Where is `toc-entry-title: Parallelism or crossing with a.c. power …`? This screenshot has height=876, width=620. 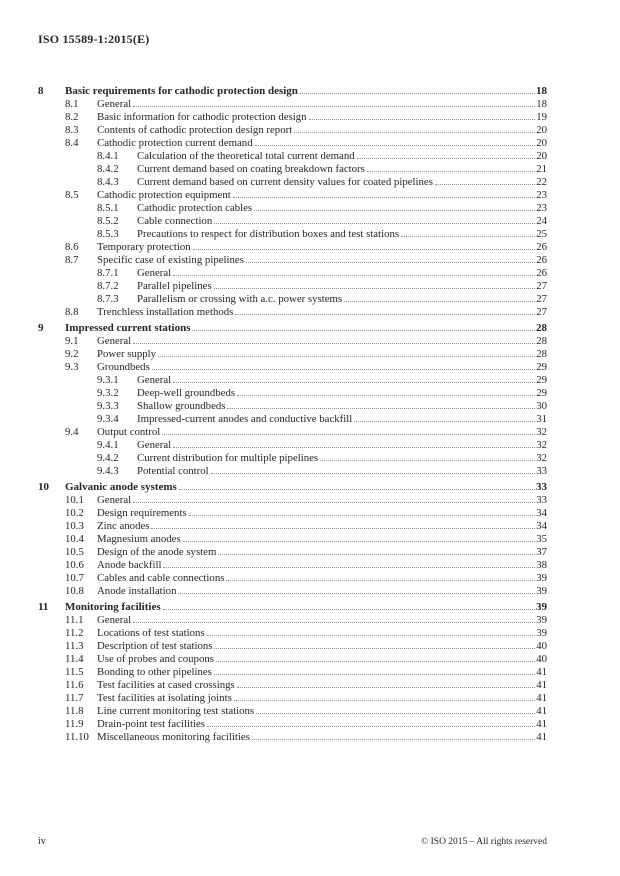 toc-entry-title: Parallelism or crossing with a.c. power … is located at coordinates (240, 299).